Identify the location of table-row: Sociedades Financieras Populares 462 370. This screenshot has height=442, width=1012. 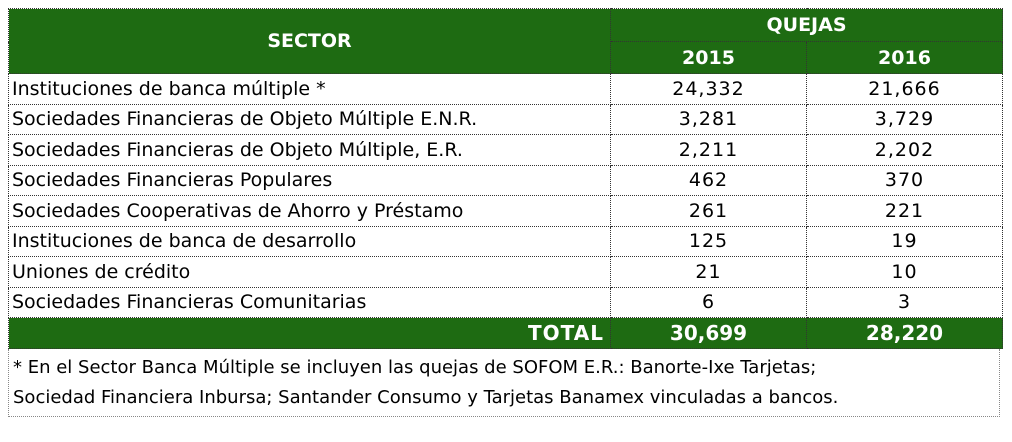
(505, 180).